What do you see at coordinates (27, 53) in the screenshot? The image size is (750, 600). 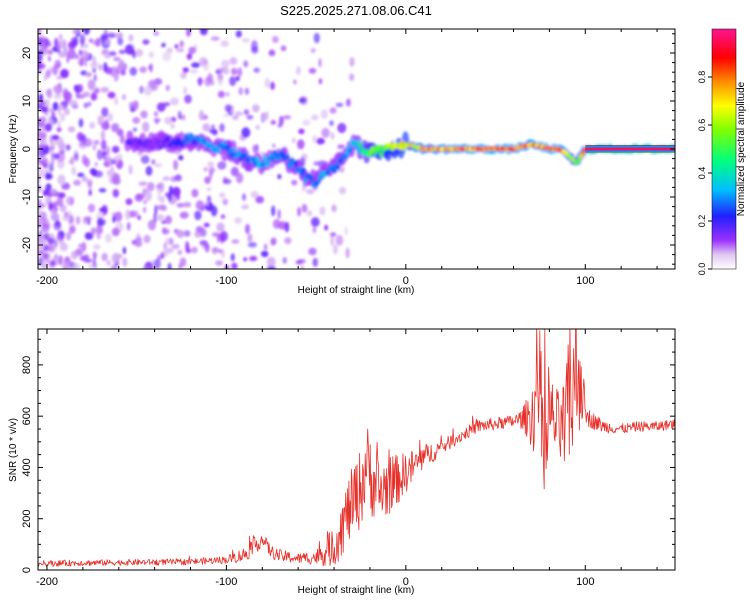 I see `y-tick-label: 20` at bounding box center [27, 53].